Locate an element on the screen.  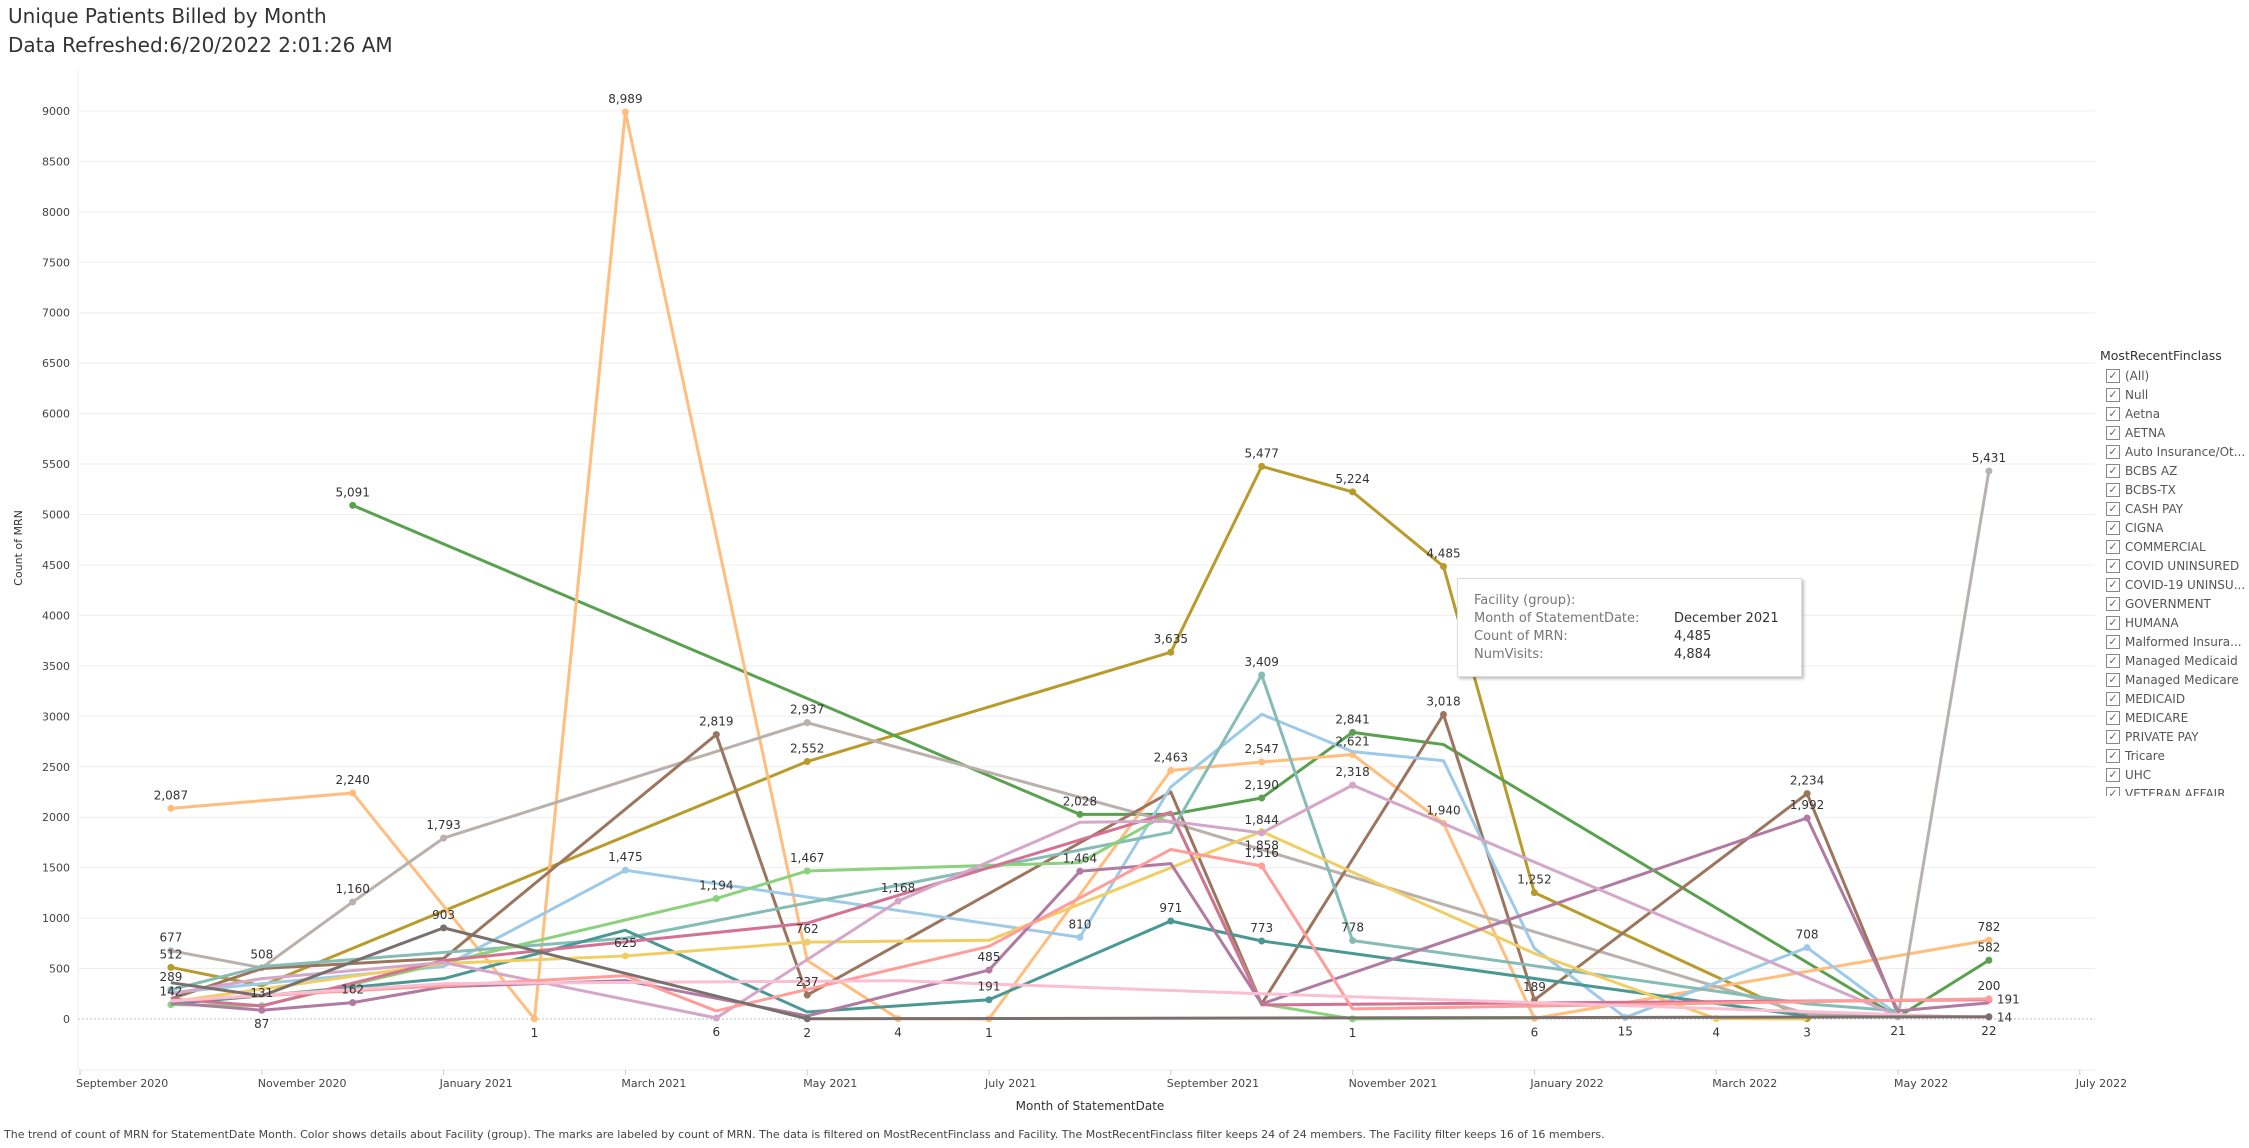
data-label: 2,240 is located at coordinates (353, 780).